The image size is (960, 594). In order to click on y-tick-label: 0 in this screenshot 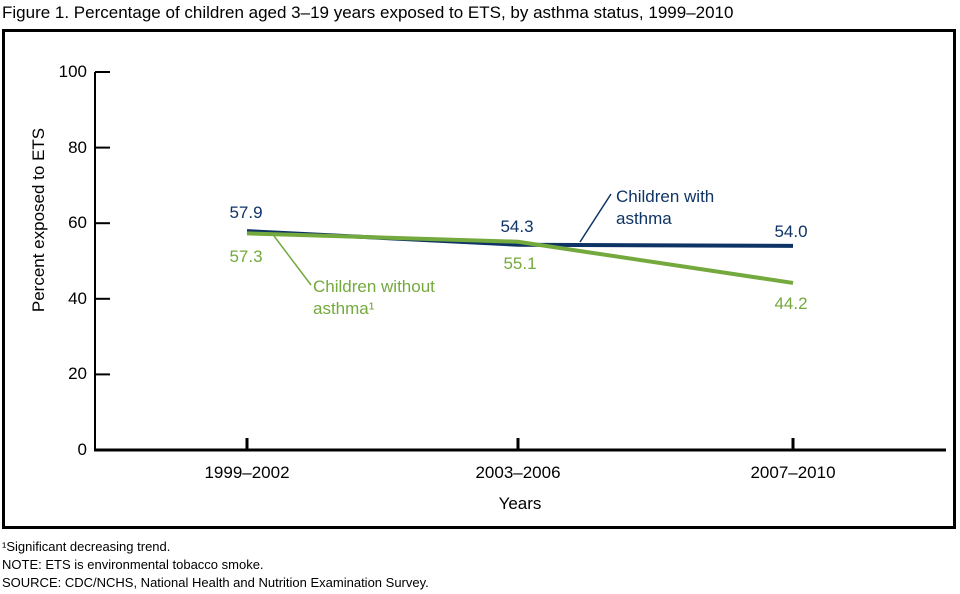, I will do `click(82, 449)`.